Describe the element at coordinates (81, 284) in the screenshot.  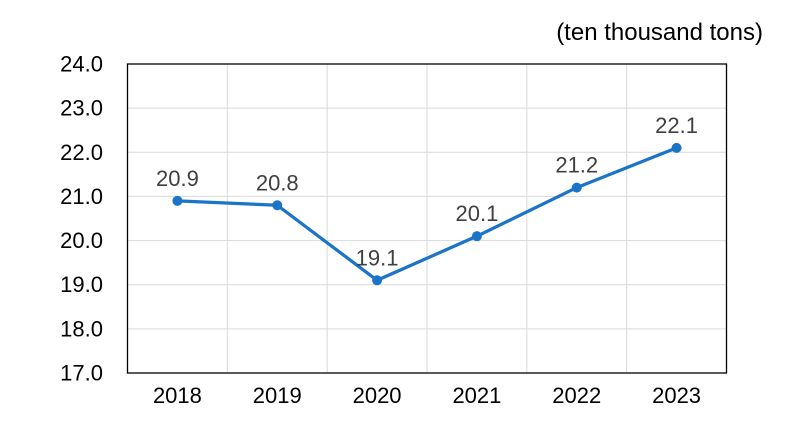
I see `y-axis-tick-label: 19.0` at that location.